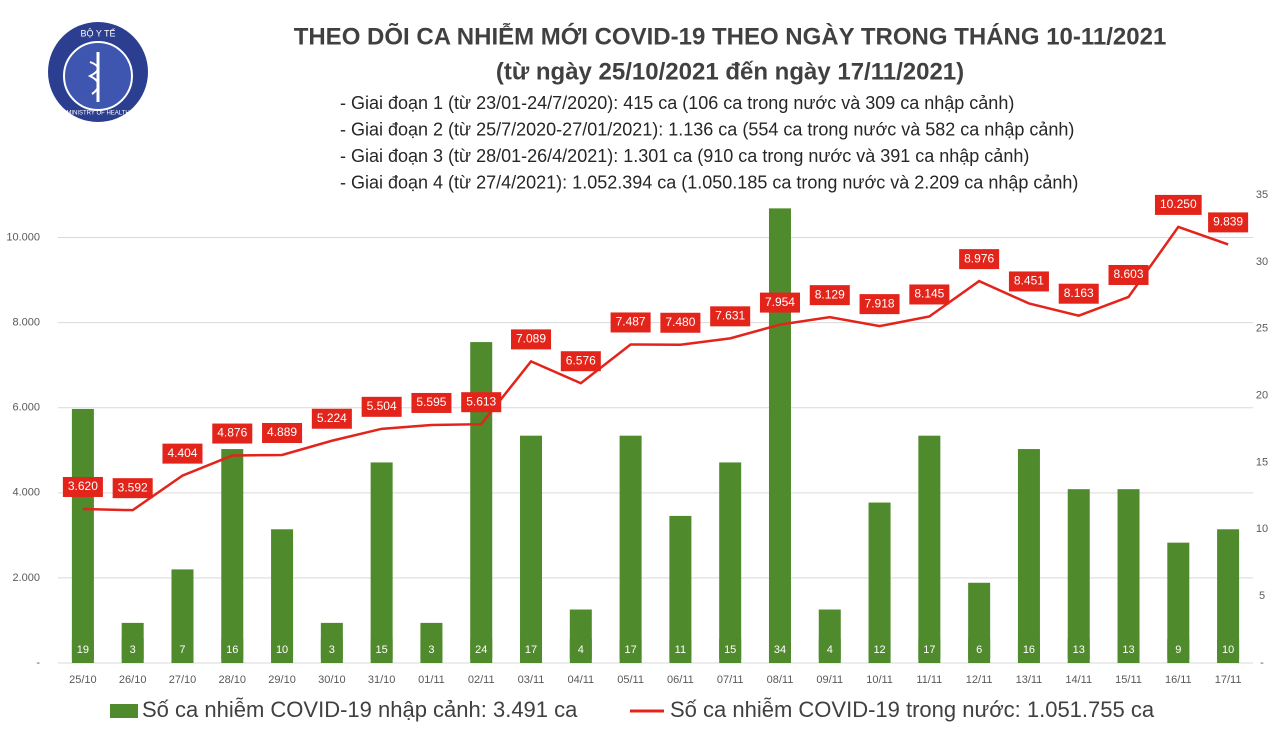  I want to click on y2-tick-label: 15, so click(1262, 462).